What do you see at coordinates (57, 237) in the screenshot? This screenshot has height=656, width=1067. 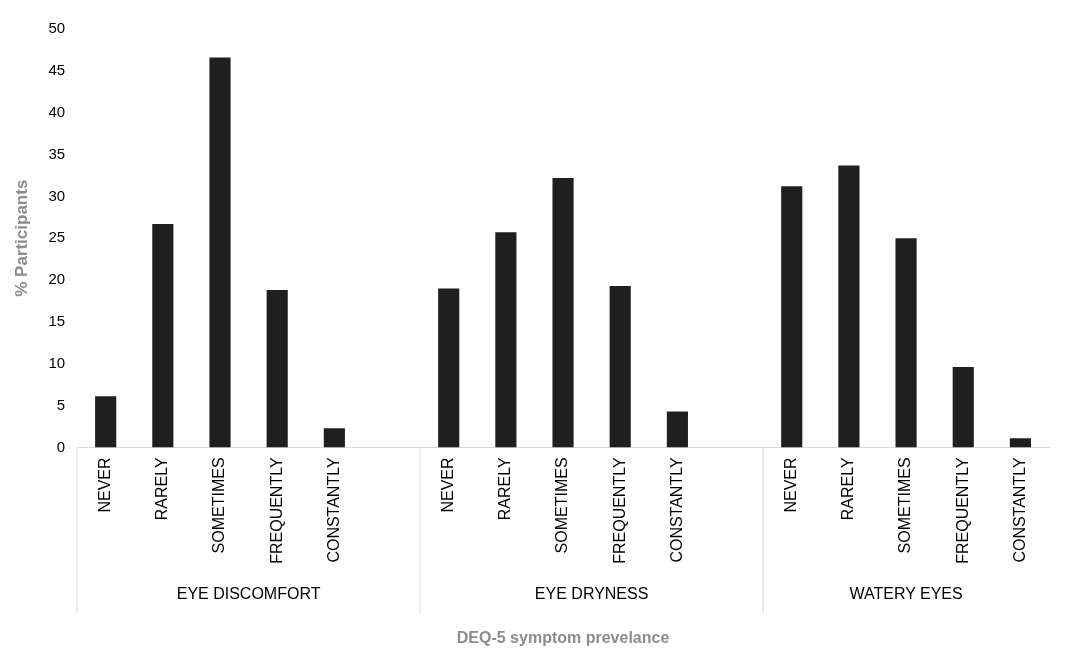 I see `y-tick-label: 25` at bounding box center [57, 237].